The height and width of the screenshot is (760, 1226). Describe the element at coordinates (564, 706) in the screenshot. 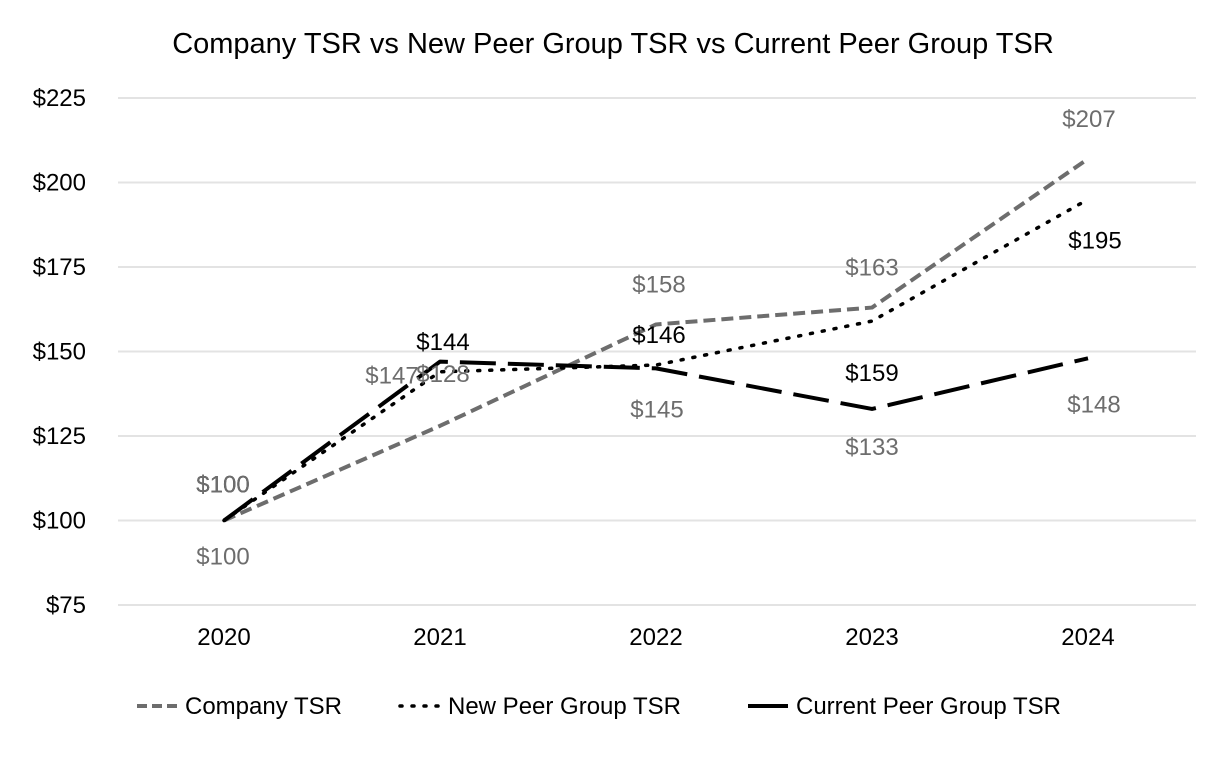

I see `legend-label: New Peer Group TSR` at that location.